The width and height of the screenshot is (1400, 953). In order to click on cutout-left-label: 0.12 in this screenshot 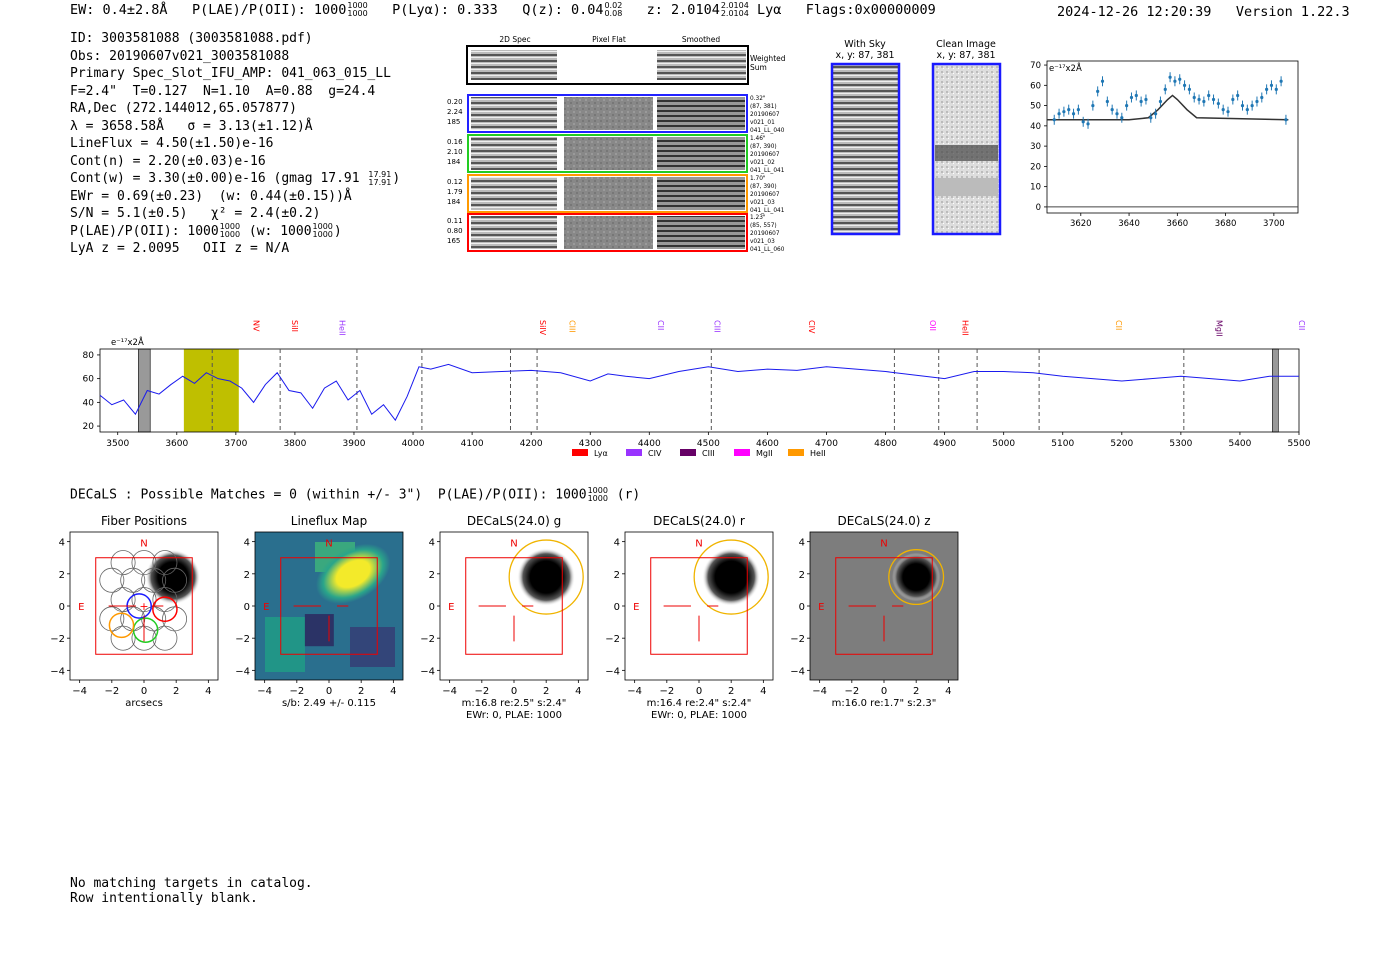, I will do `click(455, 182)`.